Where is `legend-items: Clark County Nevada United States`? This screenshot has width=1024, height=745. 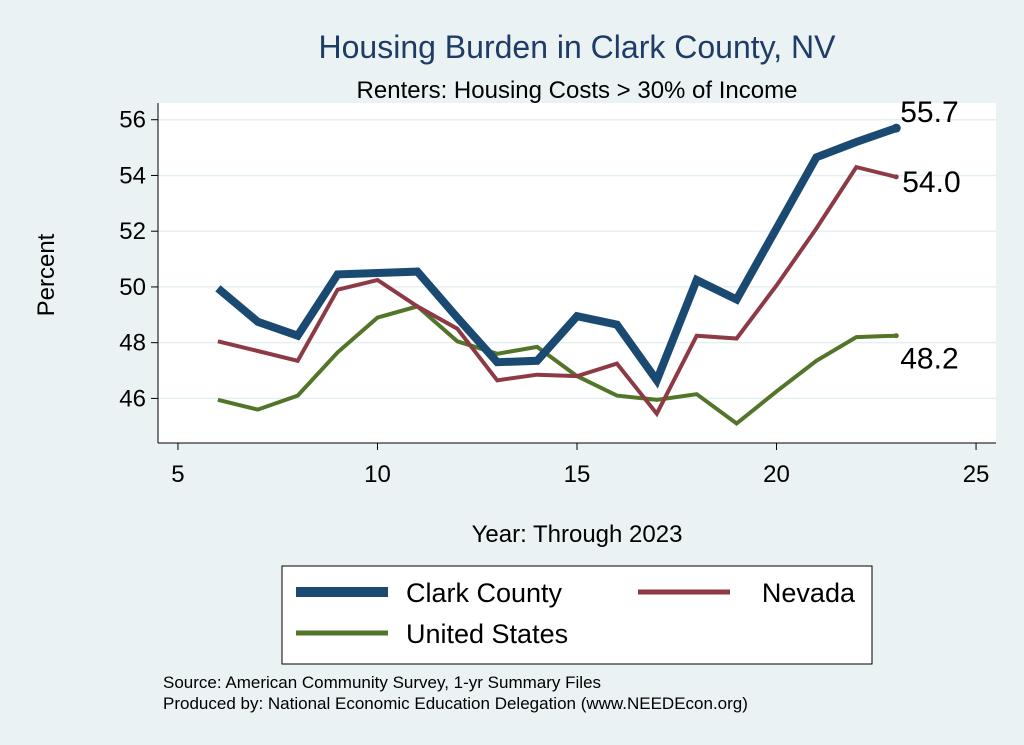 legend-items: Clark County Nevada United States is located at coordinates (576, 613).